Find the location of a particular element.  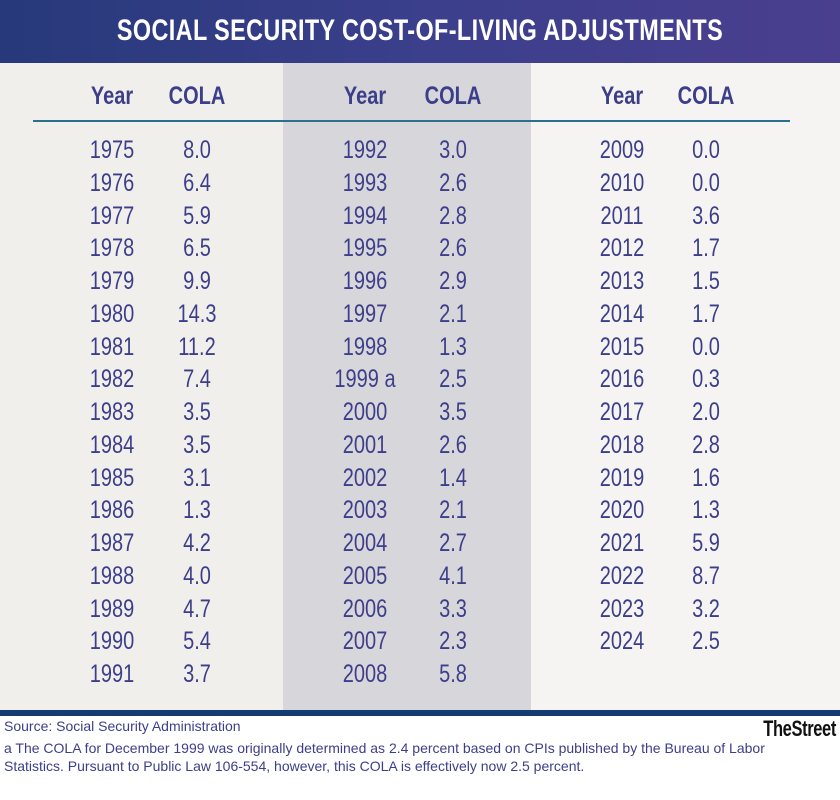

year-cell: 2023 is located at coordinates (622, 608).